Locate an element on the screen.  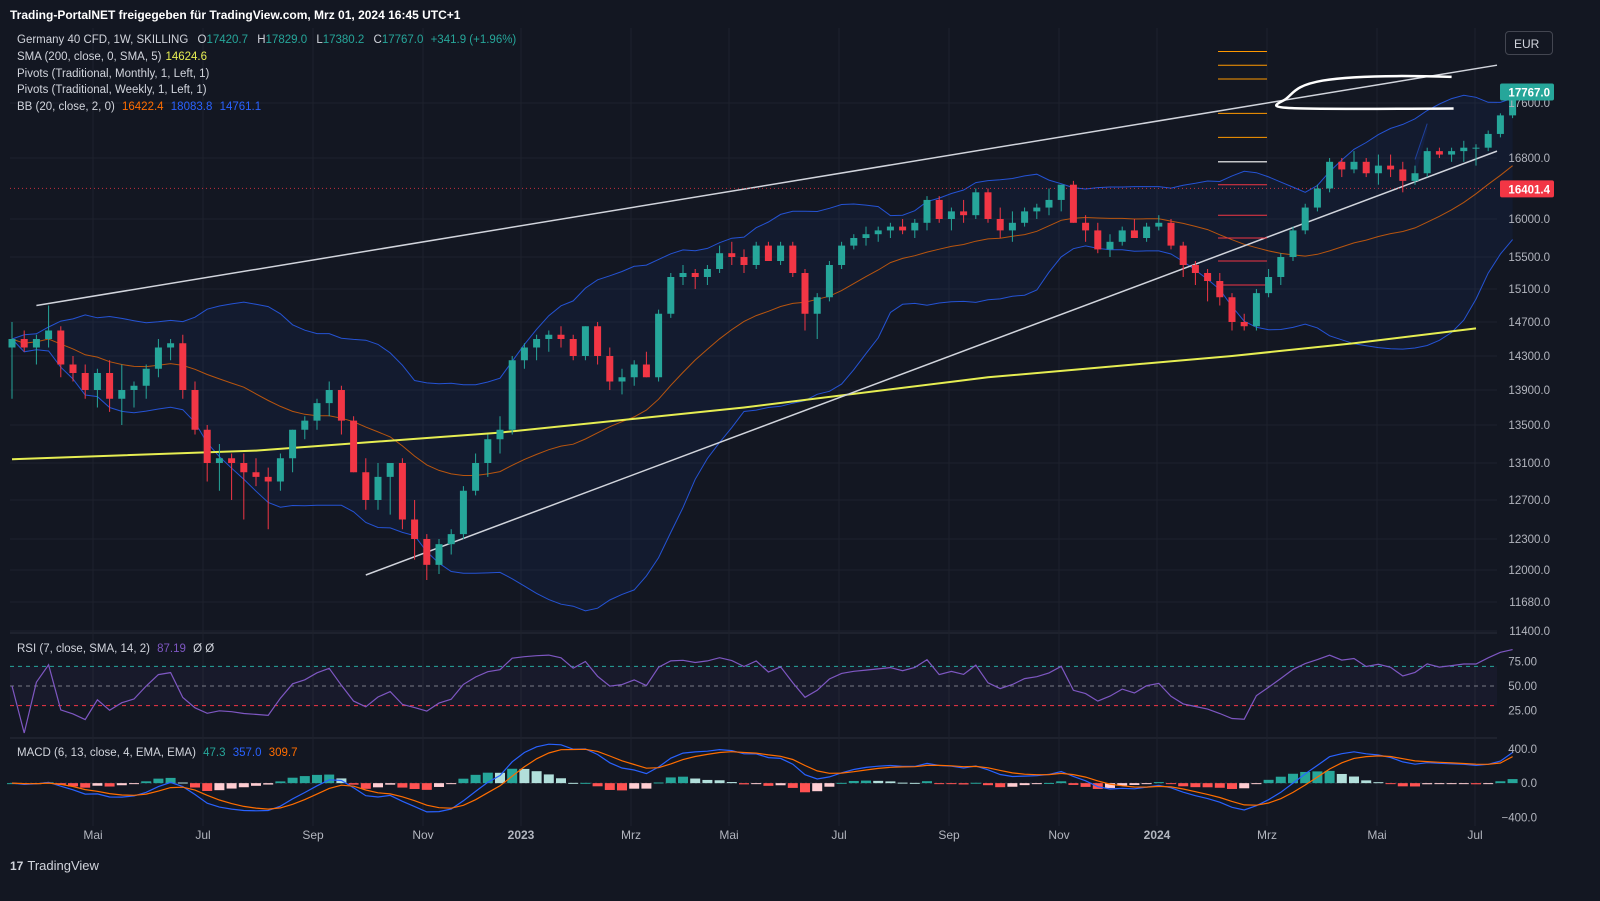
macd-signal-line is located at coordinates (762, 779).